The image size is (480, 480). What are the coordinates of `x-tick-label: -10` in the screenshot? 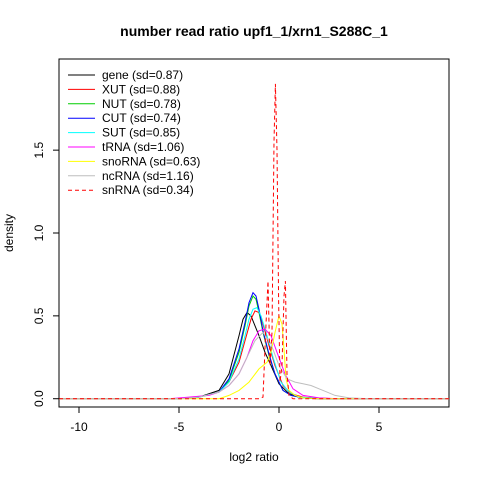 It's located at (79, 427).